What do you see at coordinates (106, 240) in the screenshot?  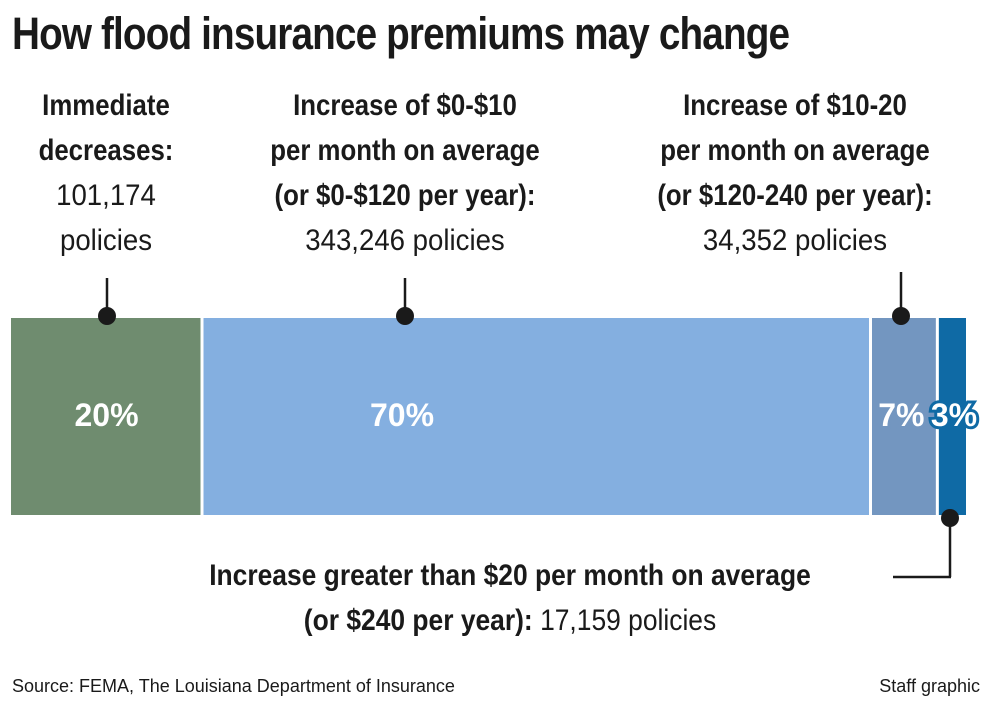 I see `label-text: policies` at bounding box center [106, 240].